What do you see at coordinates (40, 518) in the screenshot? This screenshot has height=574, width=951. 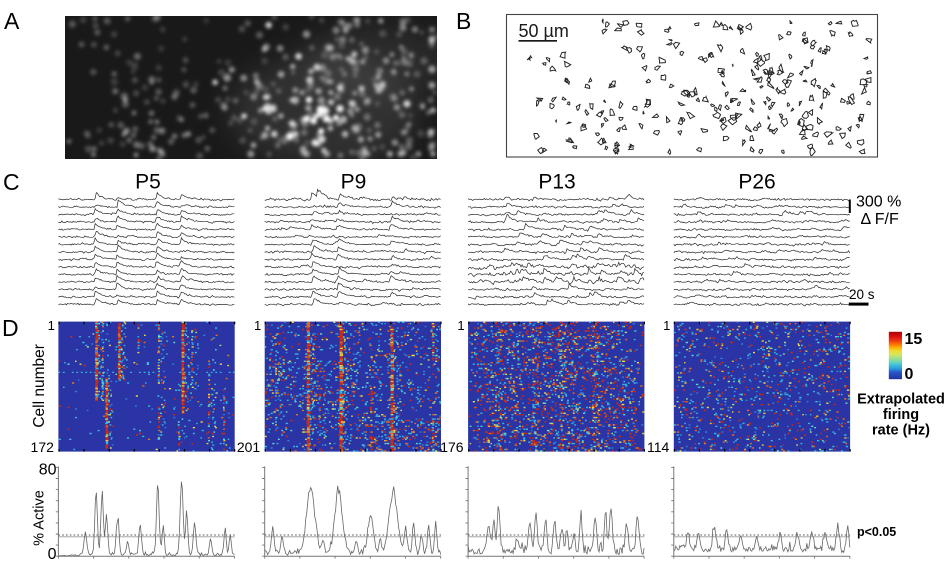 I see `svg-text: % Active` at bounding box center [40, 518].